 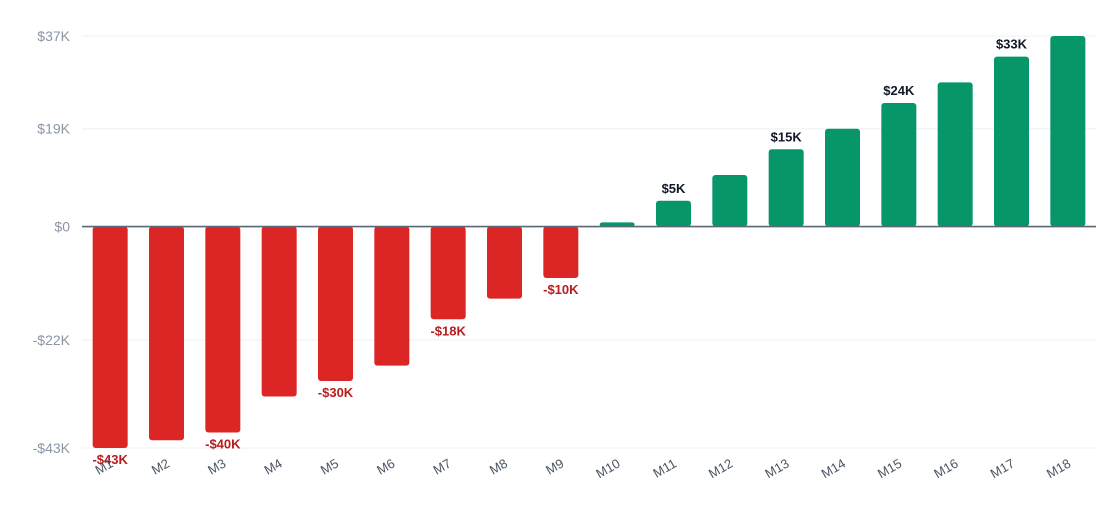 I want to click on x-tick-label: M16, so click(x=945, y=469).